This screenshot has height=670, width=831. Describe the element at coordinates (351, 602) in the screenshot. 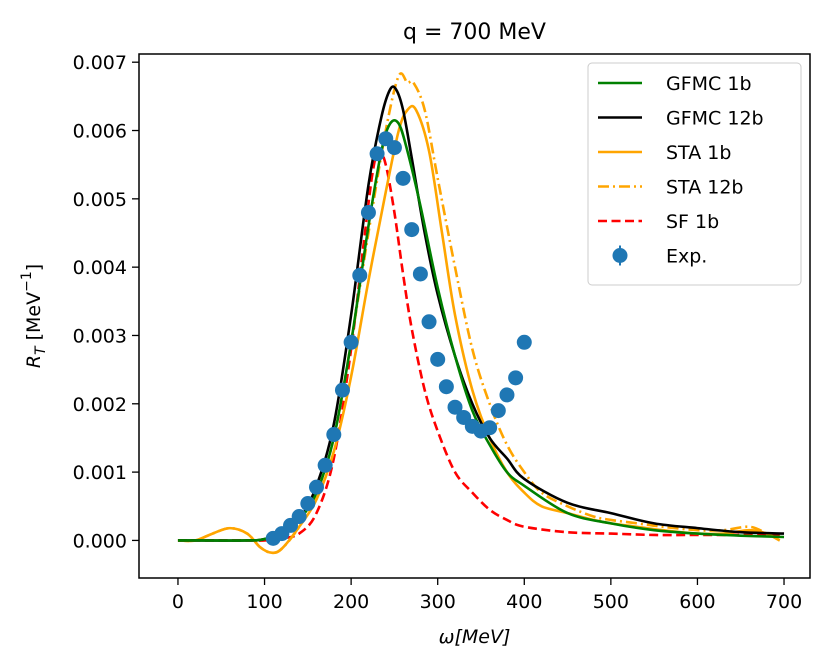

I see `x-tick-label: 200` at that location.